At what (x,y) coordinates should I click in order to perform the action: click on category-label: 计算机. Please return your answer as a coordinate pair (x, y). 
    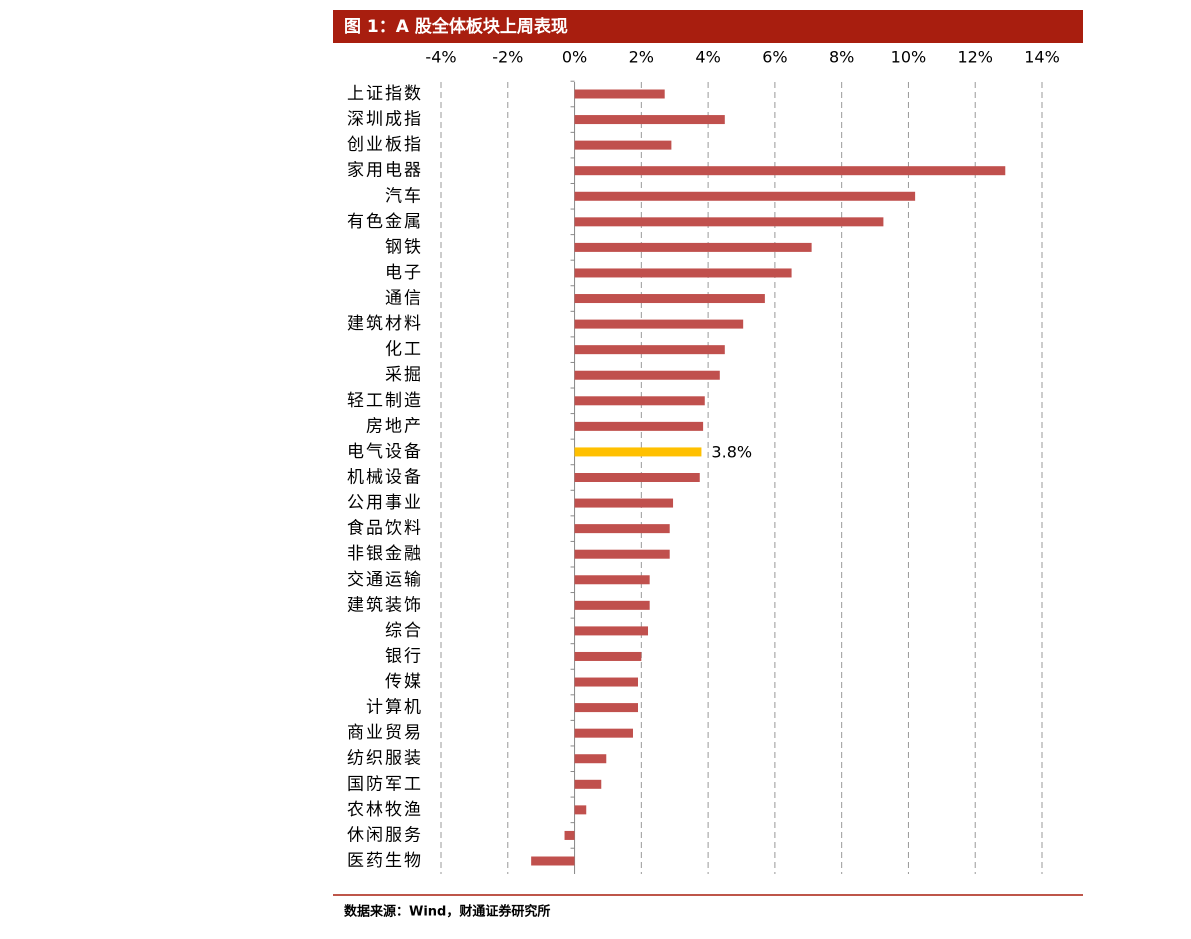
    Looking at the image, I should click on (394, 708).